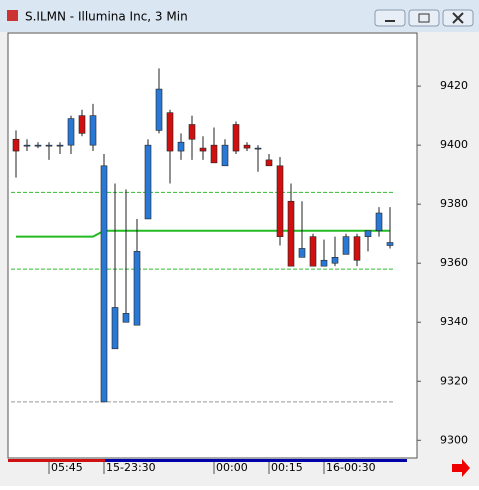 This screenshot has width=479, height=490. What do you see at coordinates (12, 15) in the screenshot?
I see `app-icon` at bounding box center [12, 15].